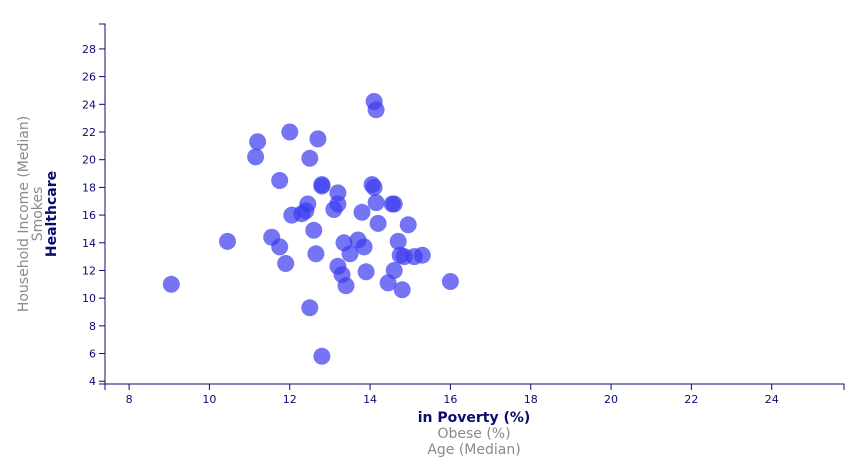 This screenshot has height=463, width=857. I want to click on x-axis-line, so click(474, 386).